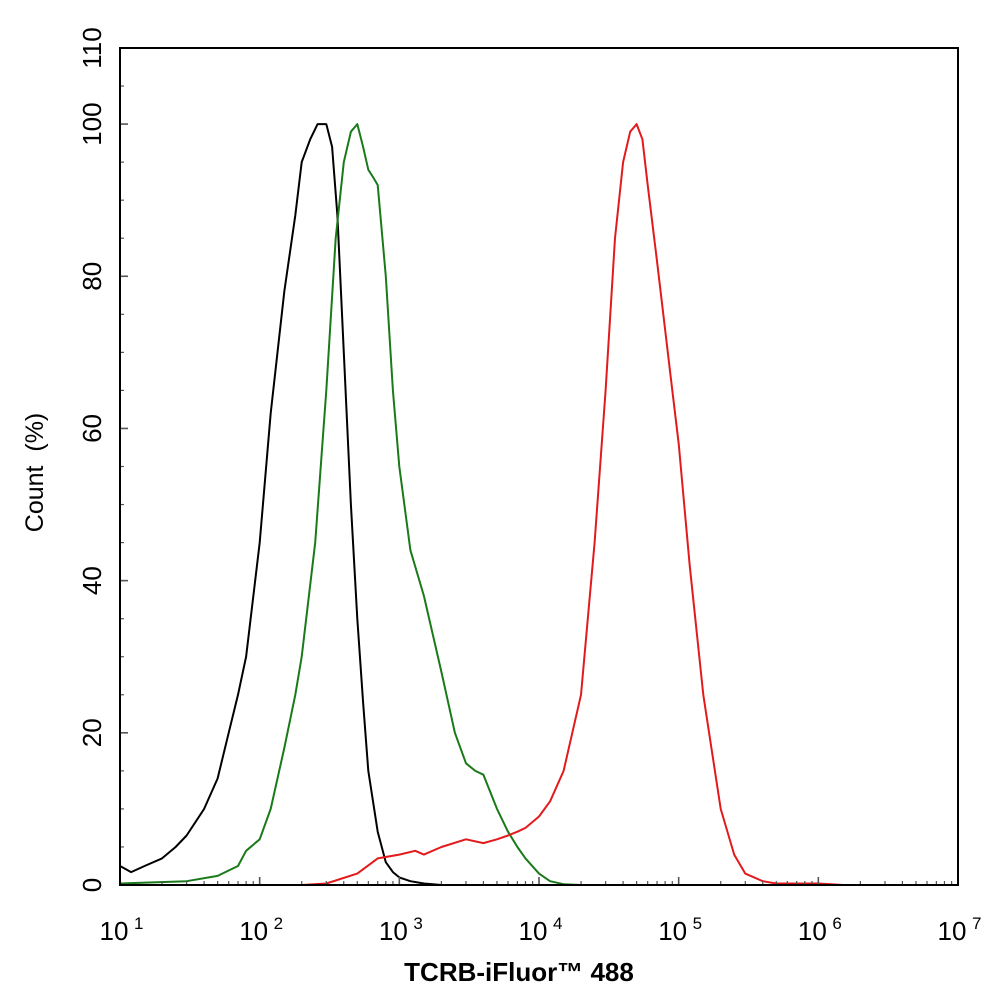 The image size is (994, 1002). I want to click on x-tick-exponent: 2, so click(278, 923).